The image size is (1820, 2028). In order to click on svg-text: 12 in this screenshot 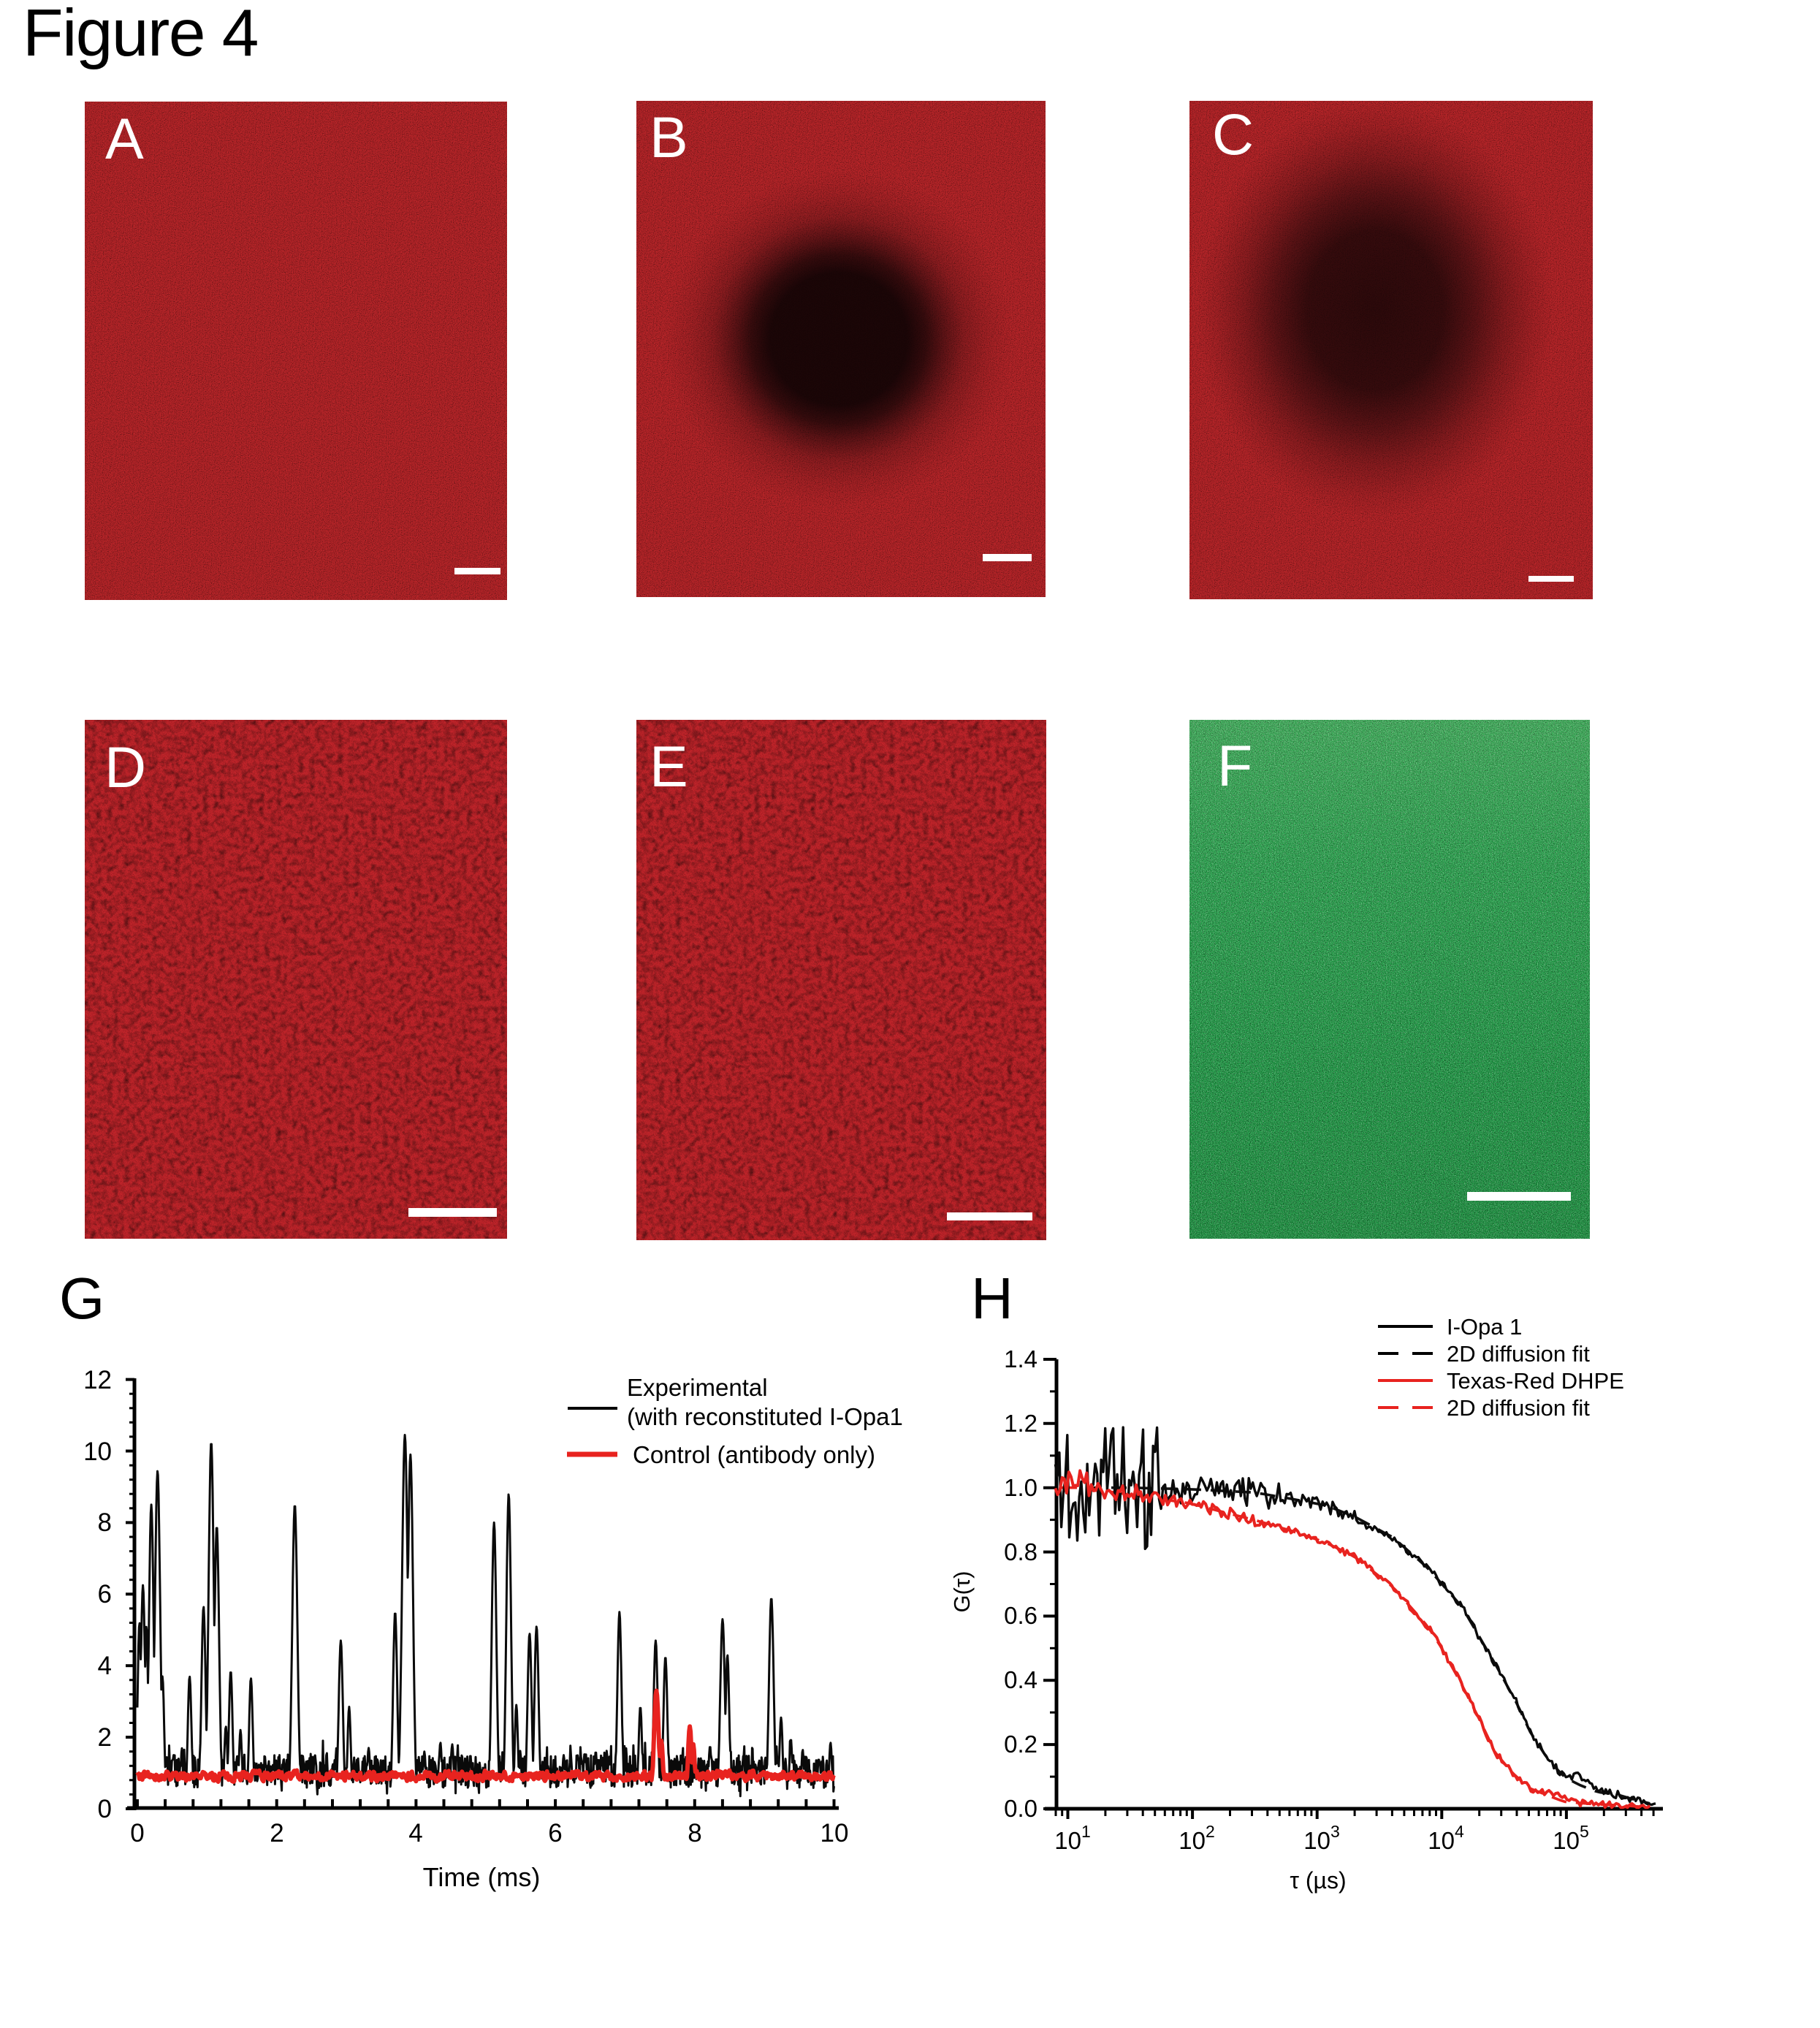, I will do `click(98, 1380)`.